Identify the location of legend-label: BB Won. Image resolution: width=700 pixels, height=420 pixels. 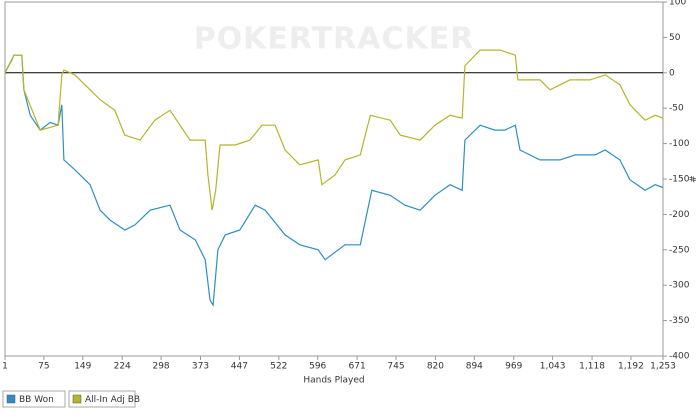
(36, 400).